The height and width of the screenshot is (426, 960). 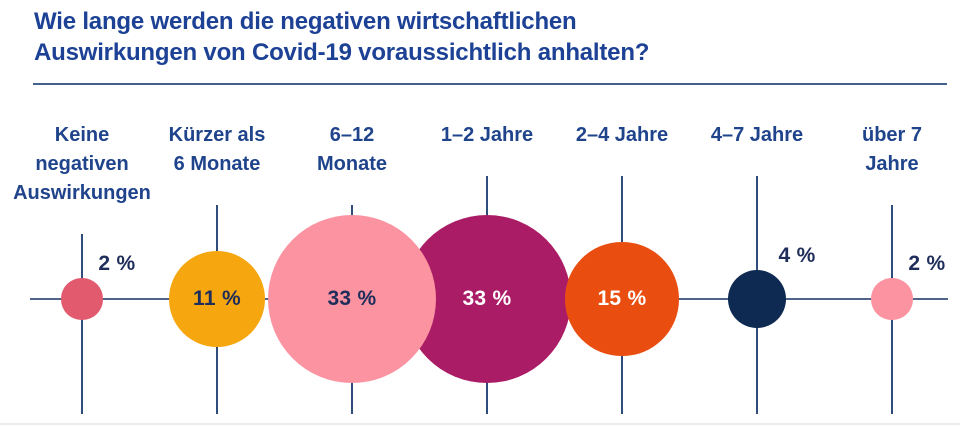 I want to click on category-label: über 7 Jahre, so click(x=892, y=149).